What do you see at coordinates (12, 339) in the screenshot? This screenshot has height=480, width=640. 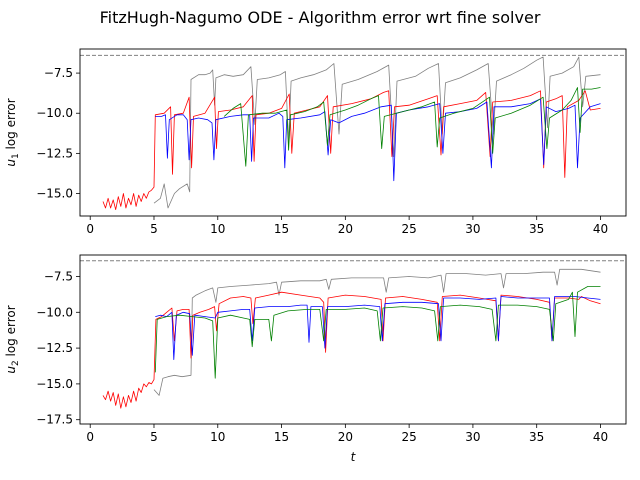 I see `y-axis-label: u2 log error` at bounding box center [12, 339].